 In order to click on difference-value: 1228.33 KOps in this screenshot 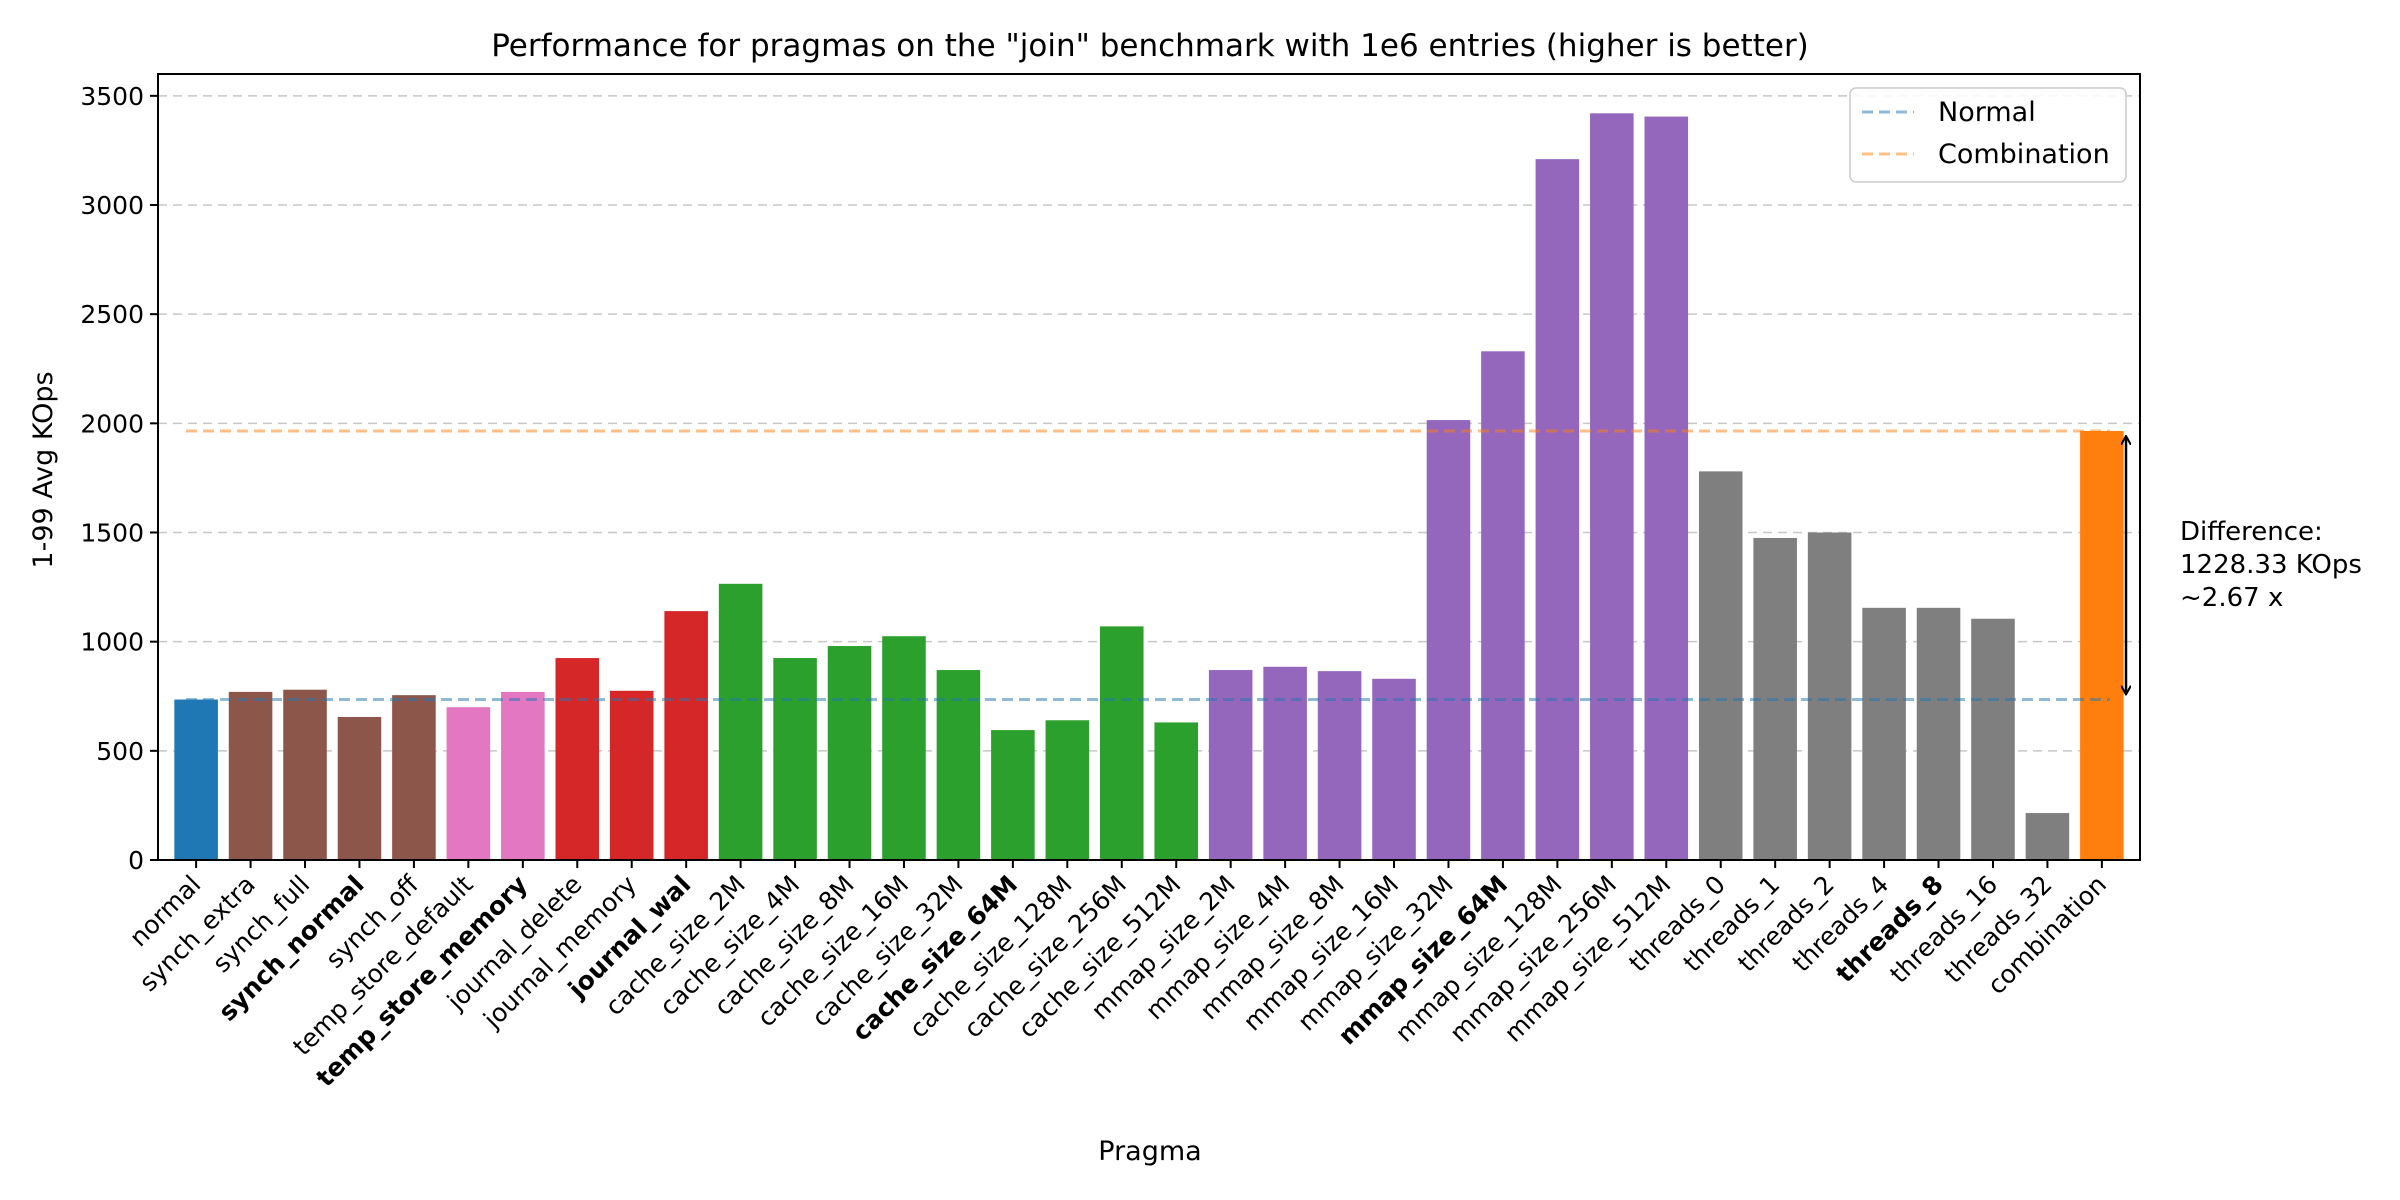, I will do `click(2271, 565)`.